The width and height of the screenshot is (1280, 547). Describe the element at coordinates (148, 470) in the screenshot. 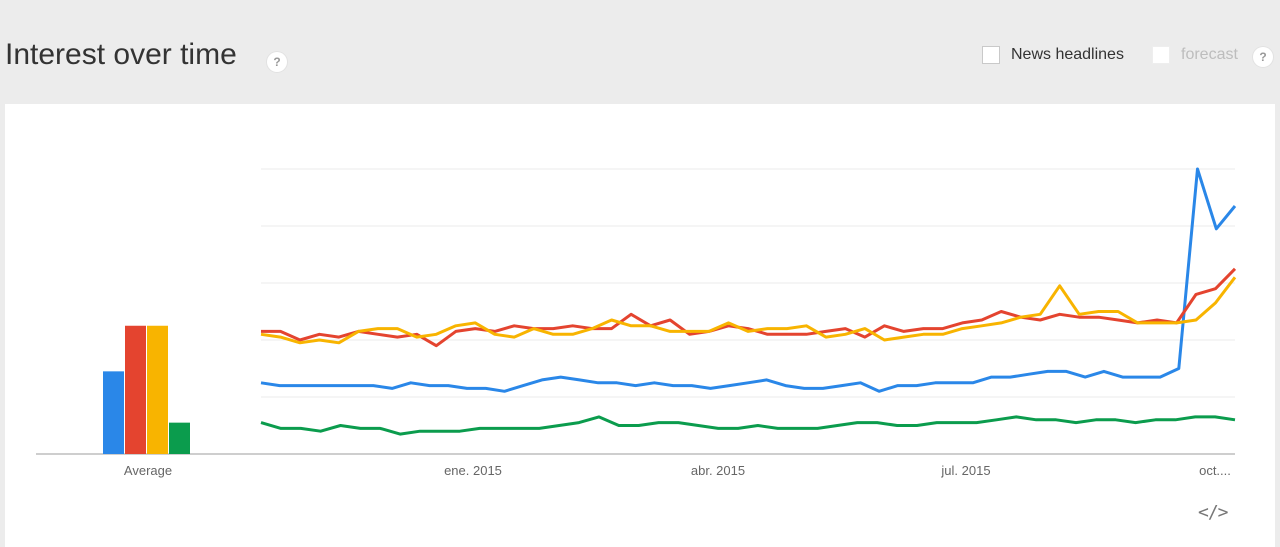

I see `average-label: Average` at that location.